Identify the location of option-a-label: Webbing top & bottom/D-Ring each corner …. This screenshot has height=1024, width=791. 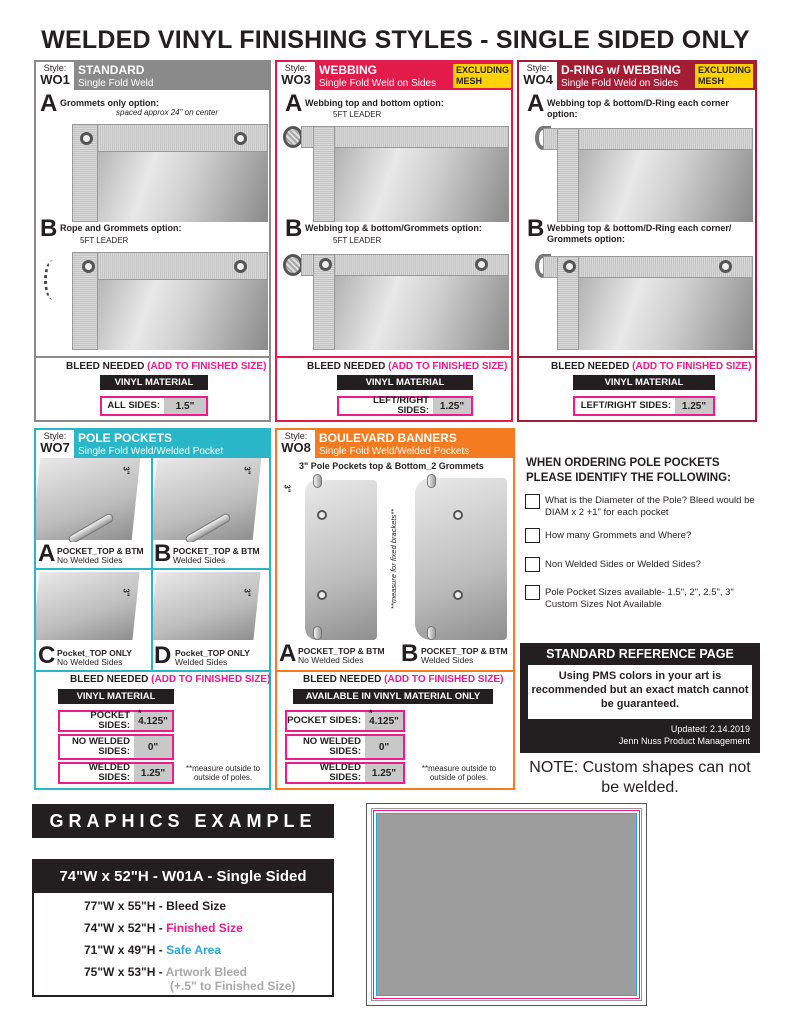
(638, 108).